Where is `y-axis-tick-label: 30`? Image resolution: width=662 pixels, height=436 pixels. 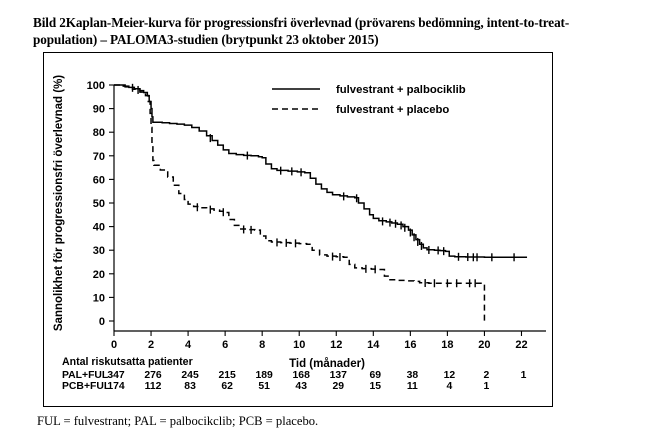
y-axis-tick-label: 30 is located at coordinates (99, 251).